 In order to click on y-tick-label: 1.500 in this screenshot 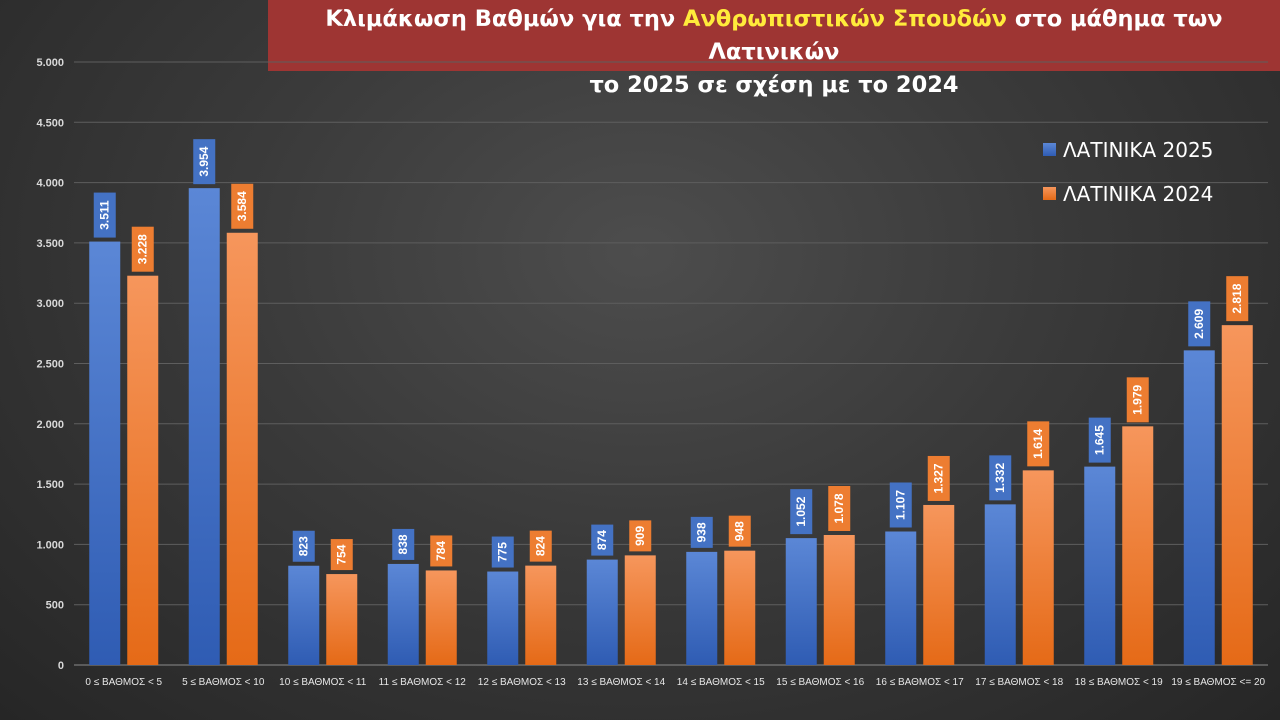, I will do `click(50, 485)`.